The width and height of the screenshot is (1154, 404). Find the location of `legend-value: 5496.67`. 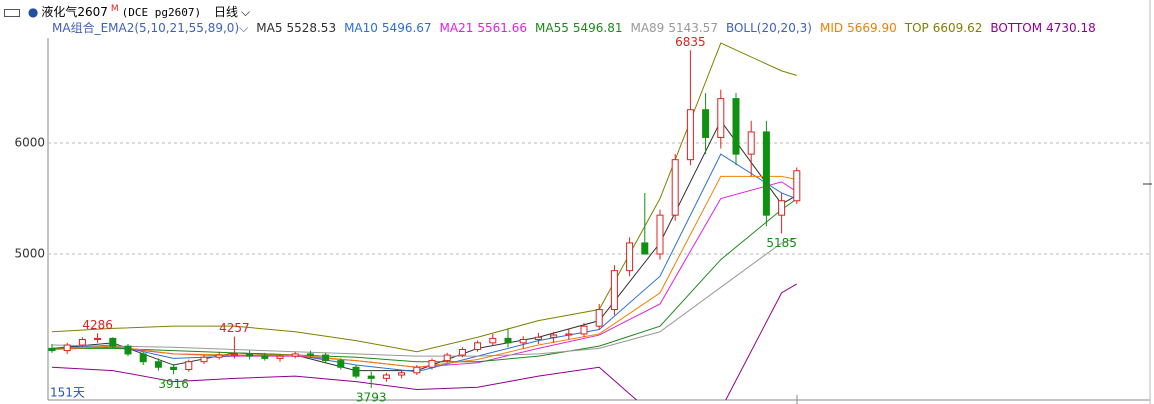

legend-value: 5496.67 is located at coordinates (406, 28).